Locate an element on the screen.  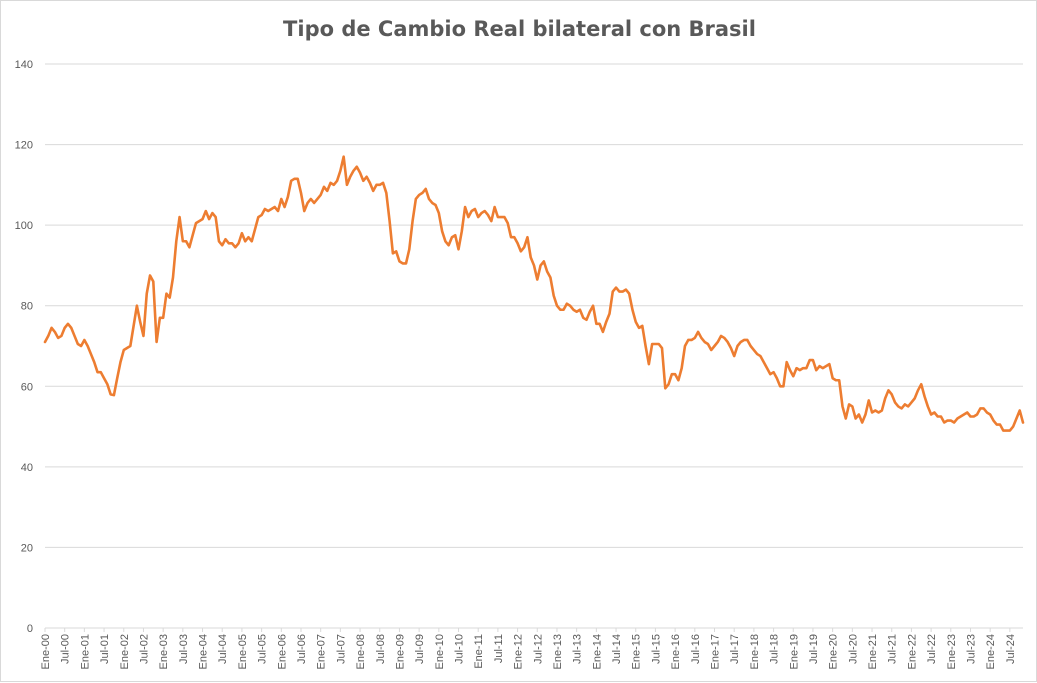
x-tick-label: Ene-15 is located at coordinates (637, 651).